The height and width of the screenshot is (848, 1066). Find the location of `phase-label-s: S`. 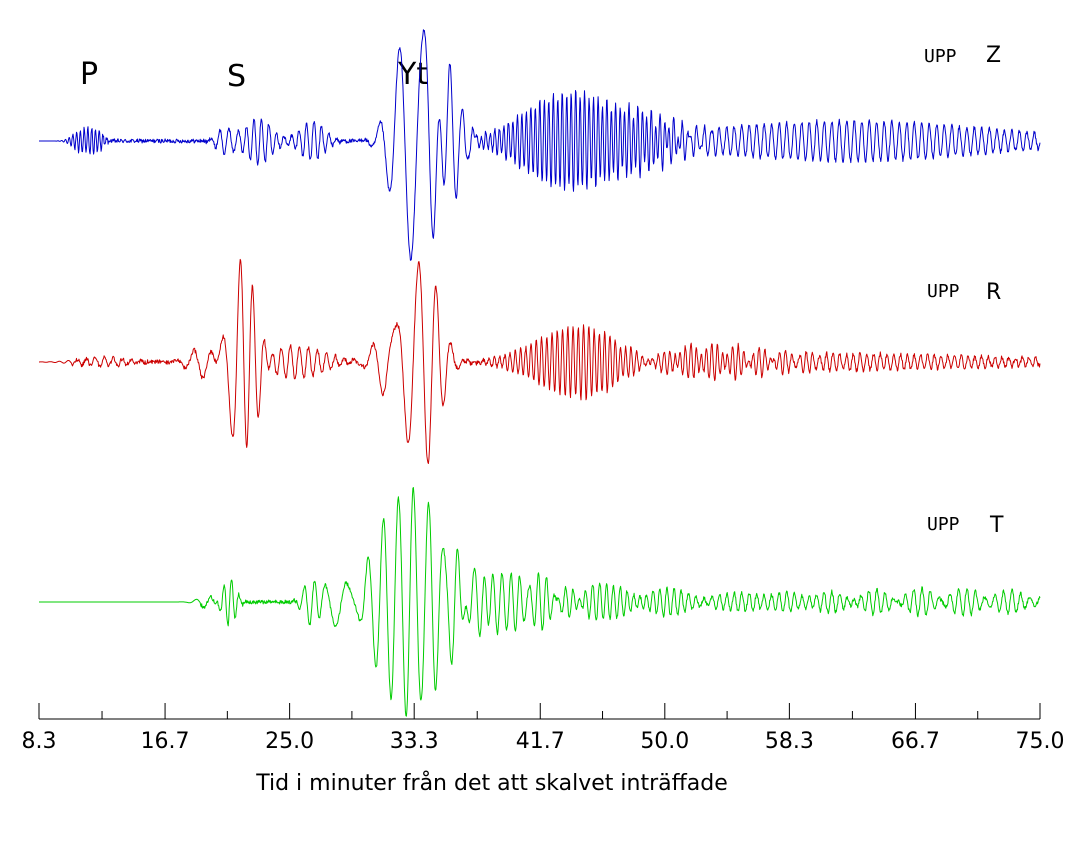

phase-label-s: S is located at coordinates (236, 76).